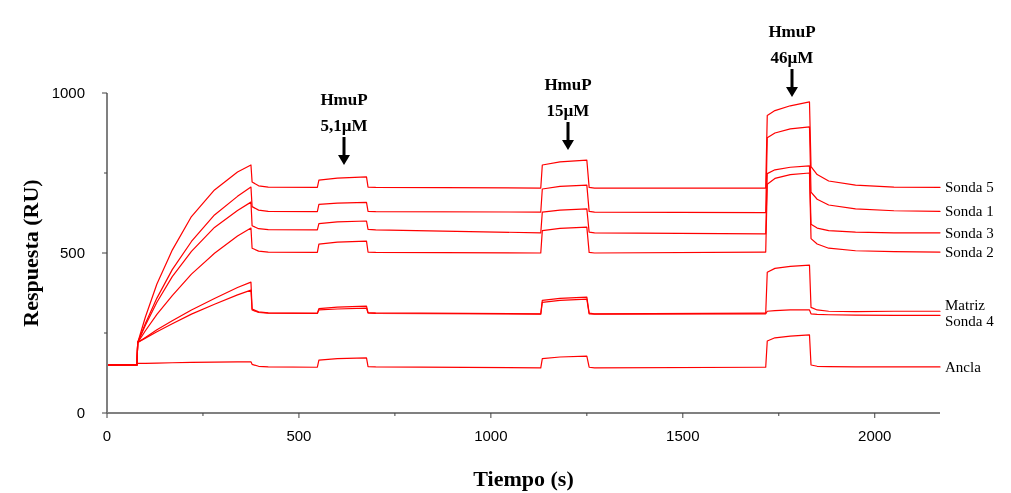 The image size is (1011, 493). Describe the element at coordinates (875, 435) in the screenshot. I see `x-tick-label: 2000` at that location.